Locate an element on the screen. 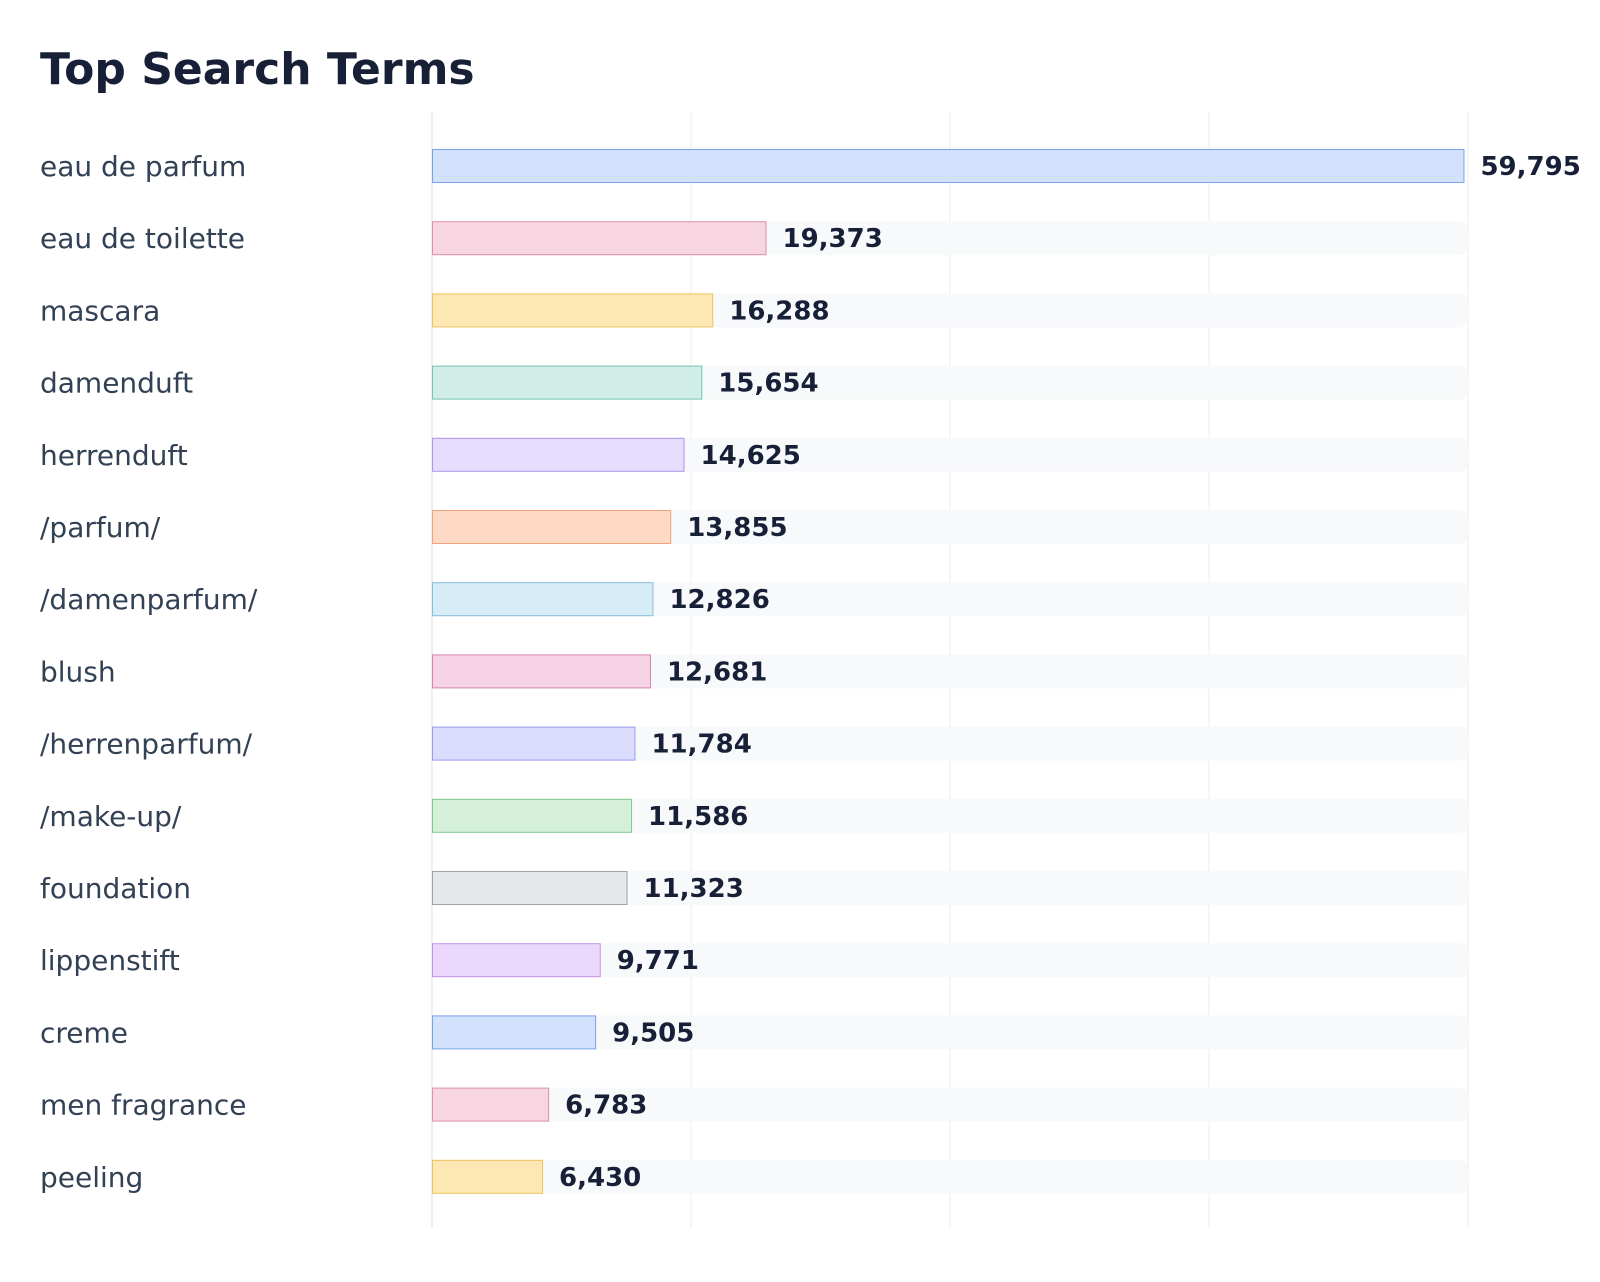 This screenshot has width=1600, height=1282. value-label: 11,784 is located at coordinates (701, 745).